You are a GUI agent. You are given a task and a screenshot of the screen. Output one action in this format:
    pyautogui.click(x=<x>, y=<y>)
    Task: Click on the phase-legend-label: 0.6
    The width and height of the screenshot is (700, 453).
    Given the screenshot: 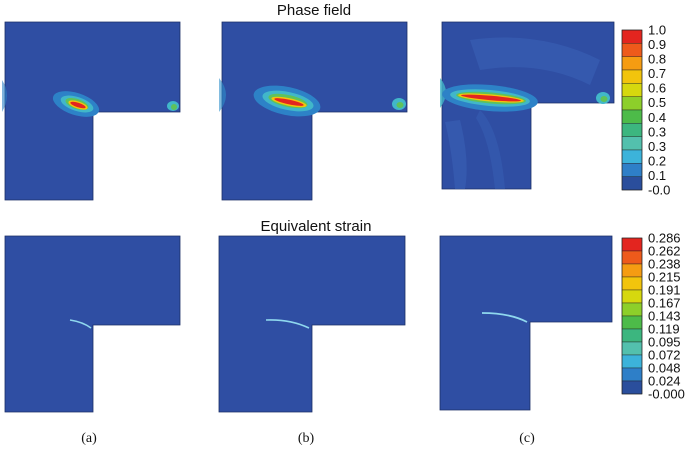 What is the action you would take?
    pyautogui.click(x=657, y=88)
    